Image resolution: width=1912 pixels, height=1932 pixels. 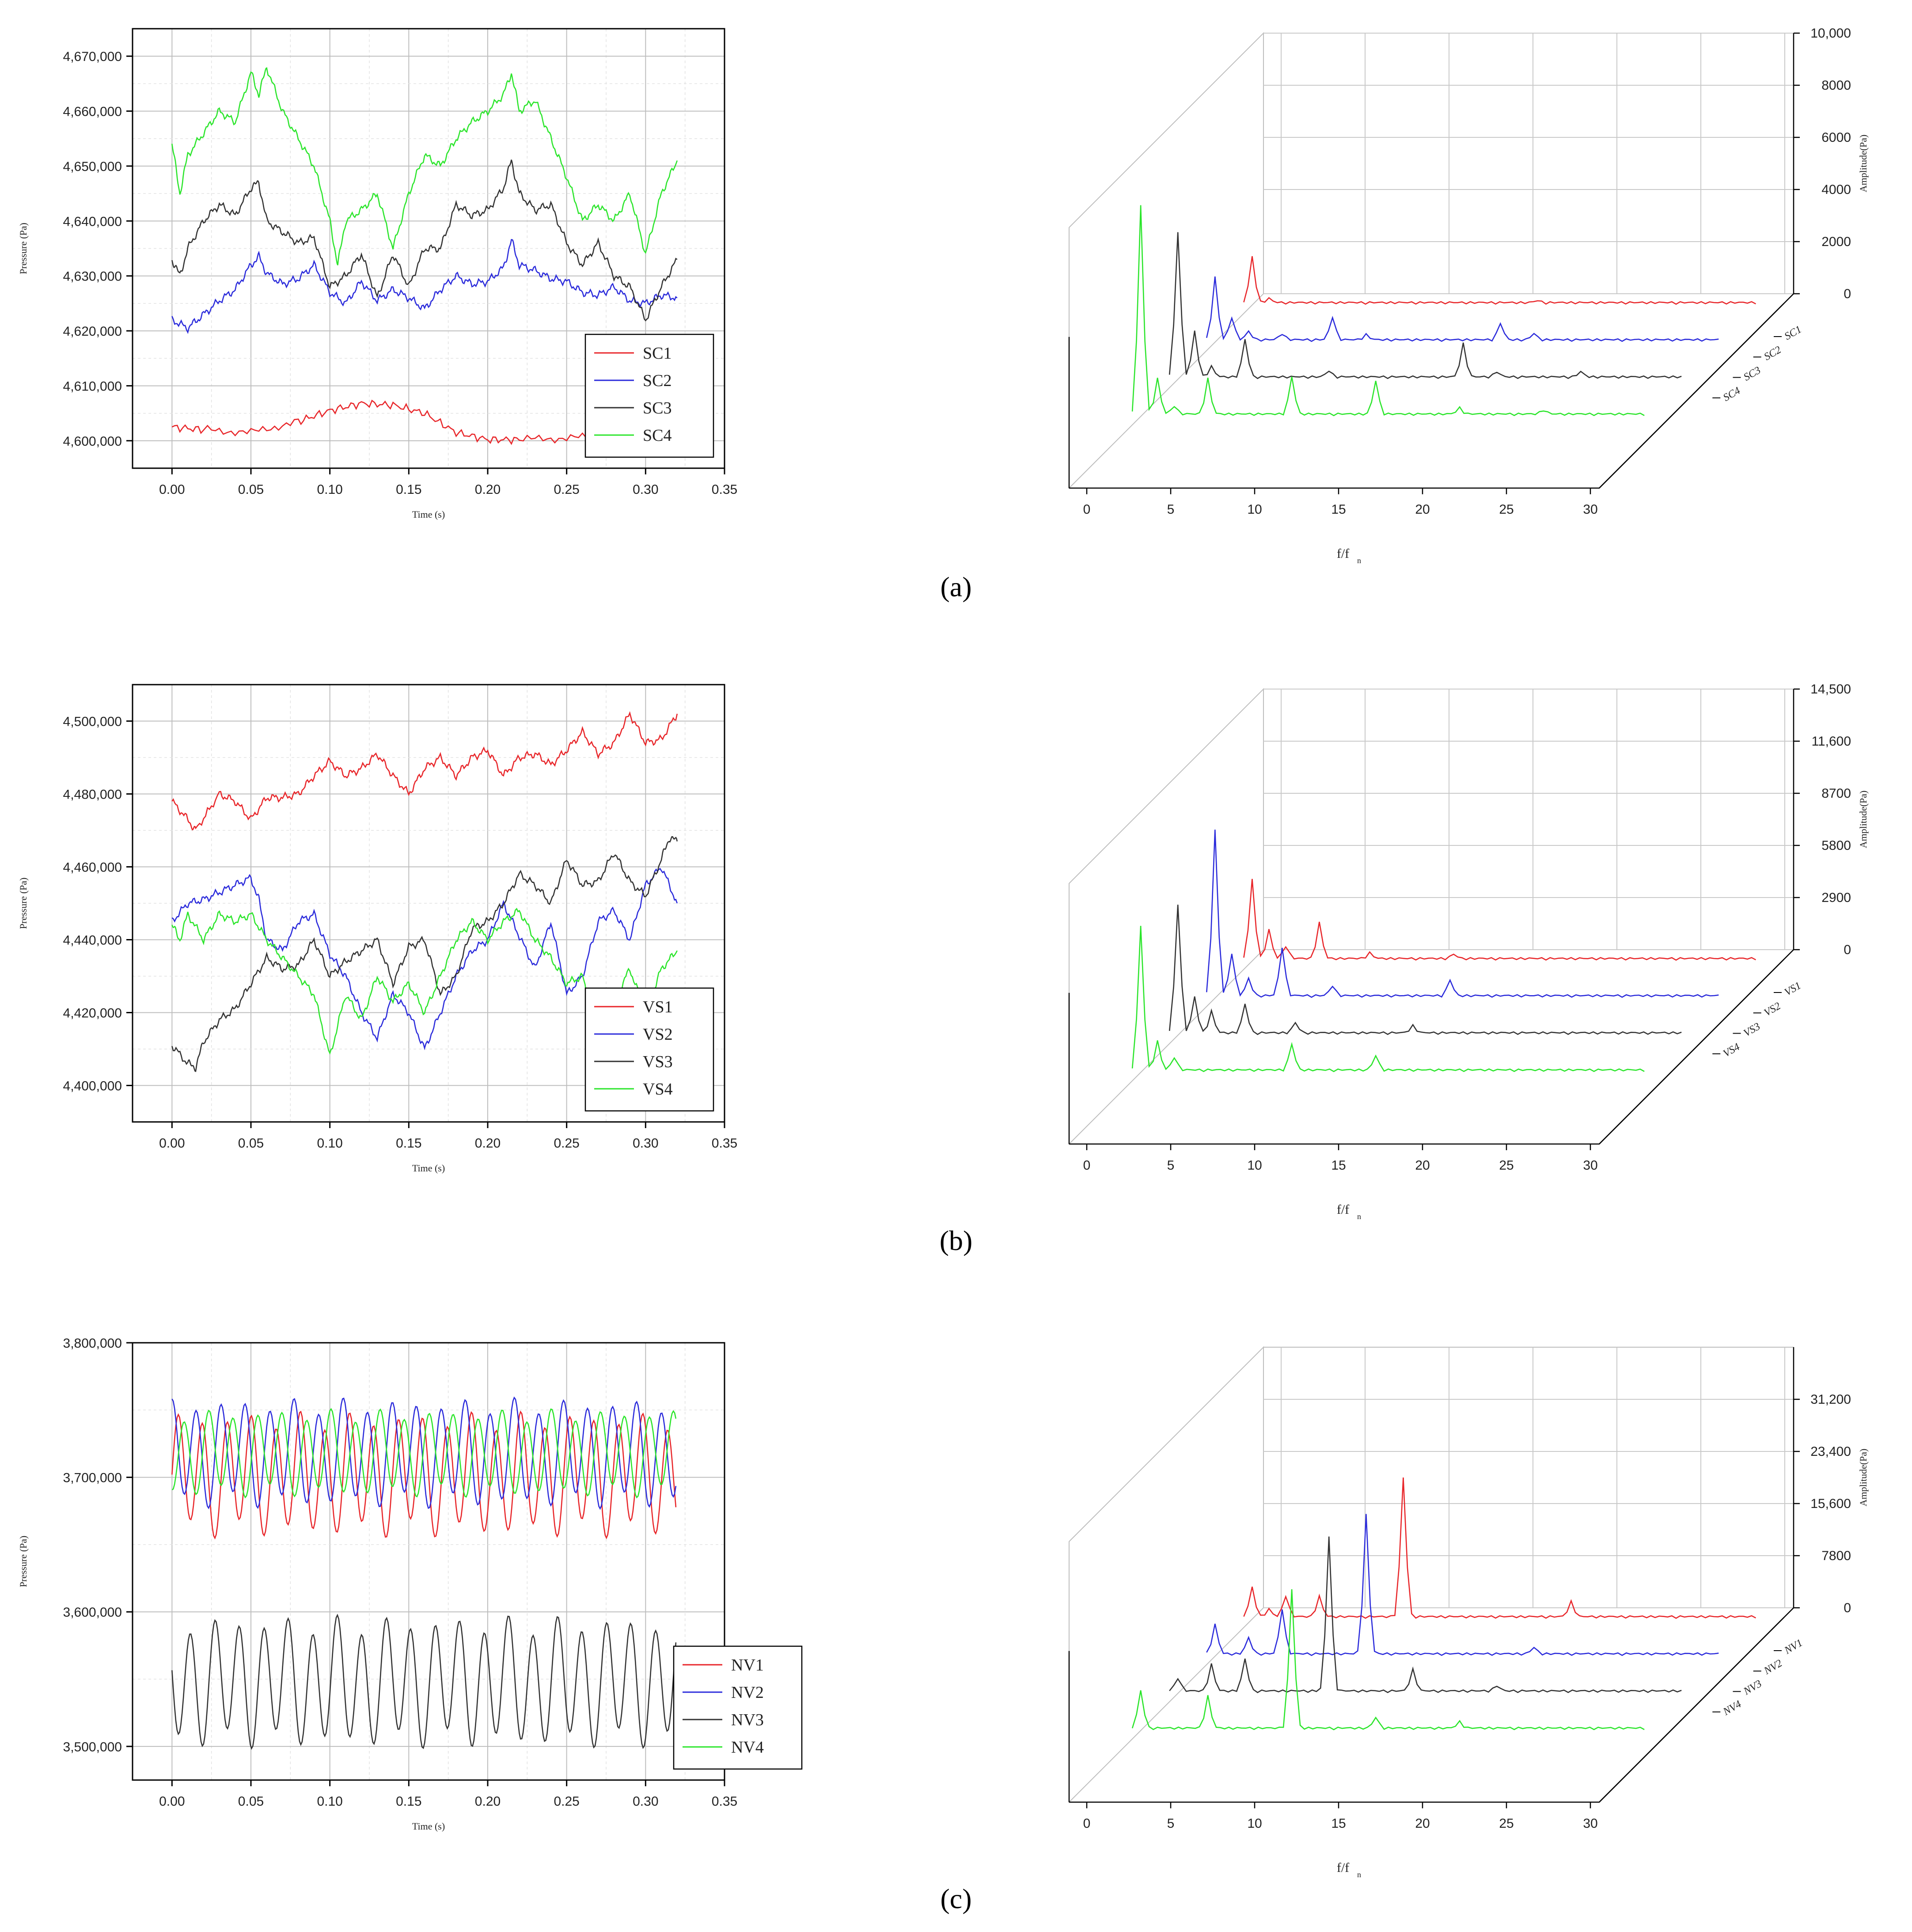 What do you see at coordinates (92, 57) in the screenshot?
I see `y-tick-label: 4,670,000` at bounding box center [92, 57].